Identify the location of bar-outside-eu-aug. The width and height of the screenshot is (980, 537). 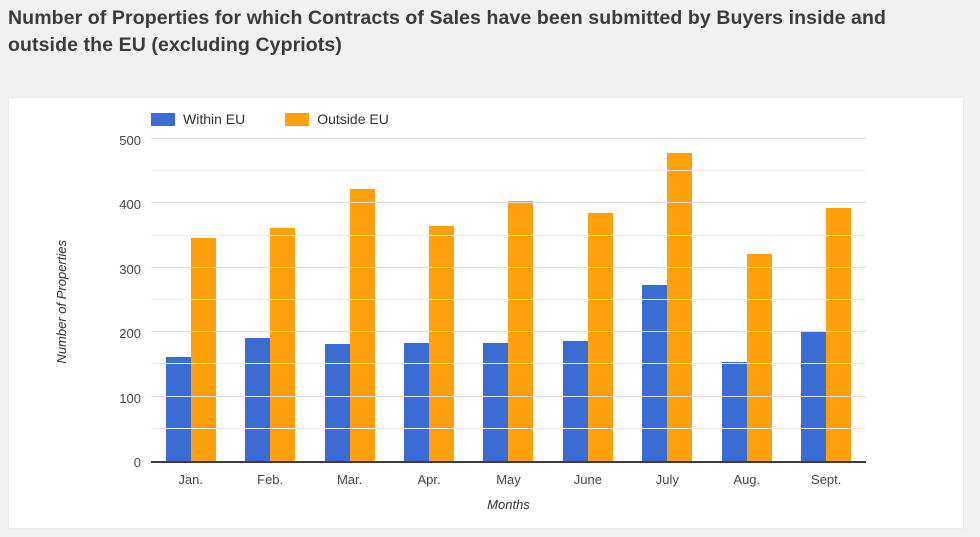
(759, 357).